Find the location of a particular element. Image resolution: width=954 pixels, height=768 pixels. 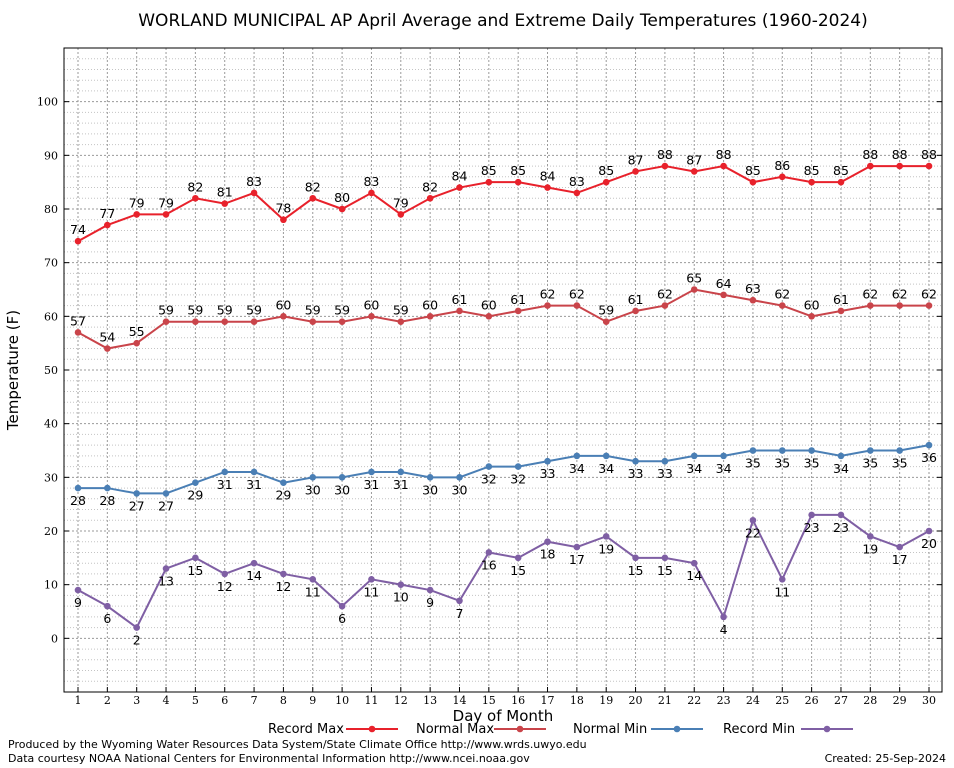

x-tick-label: 27 is located at coordinates (841, 700).